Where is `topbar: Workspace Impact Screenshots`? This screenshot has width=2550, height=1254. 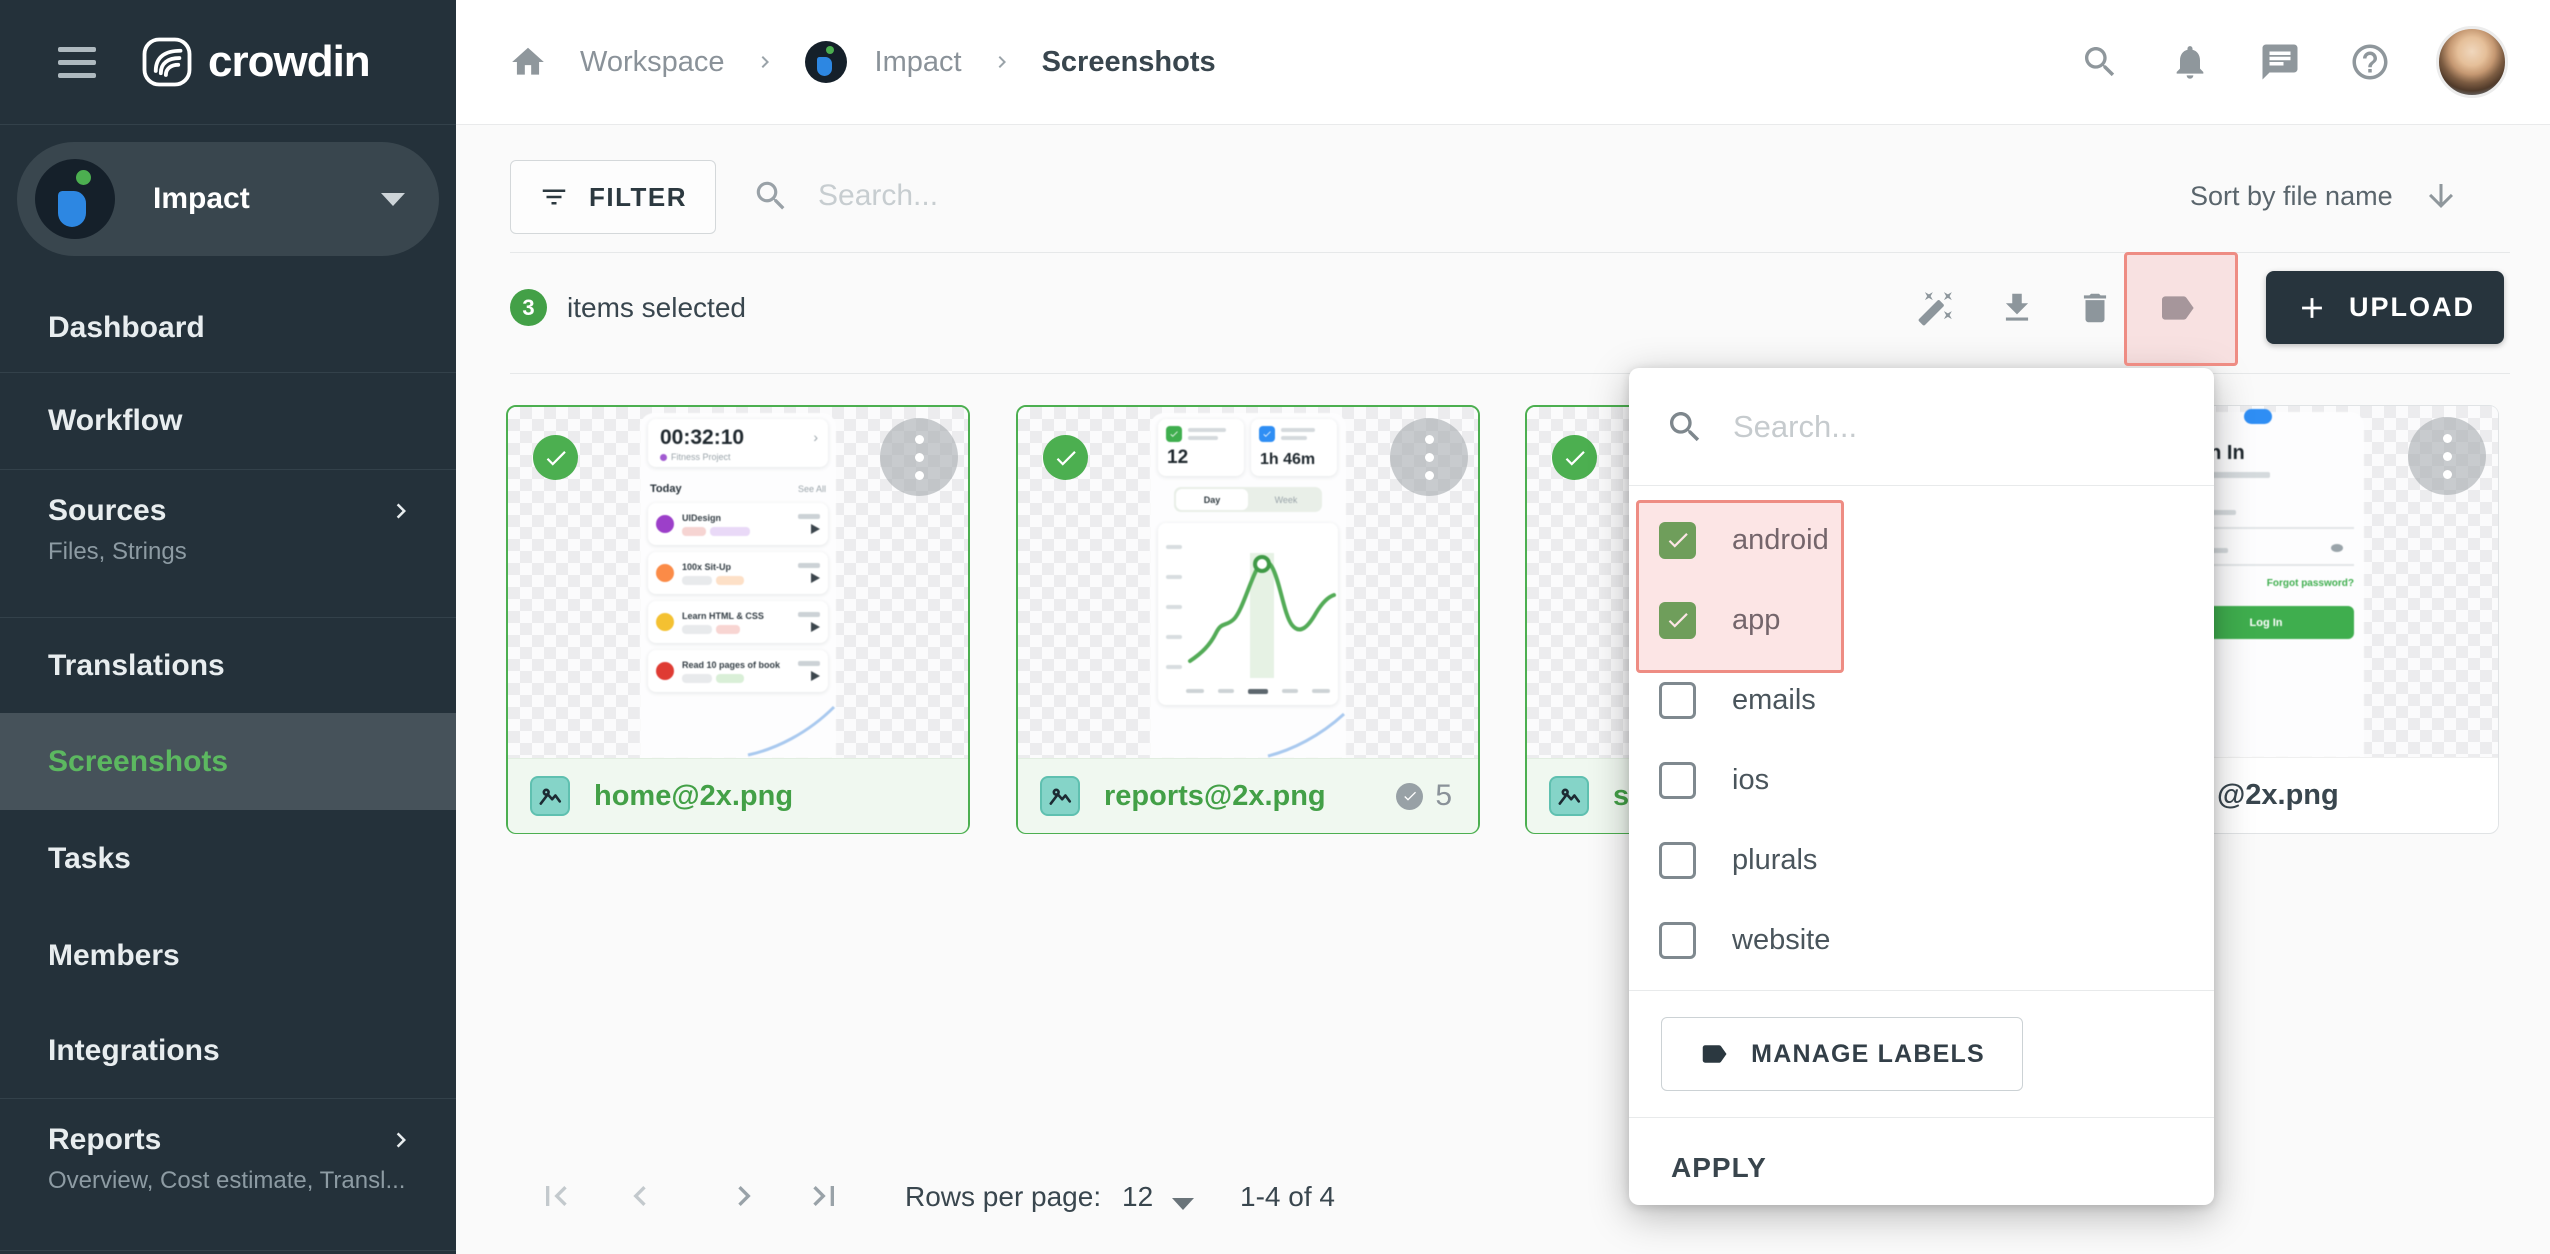 topbar: Workspace Impact Screenshots is located at coordinates (1503, 62).